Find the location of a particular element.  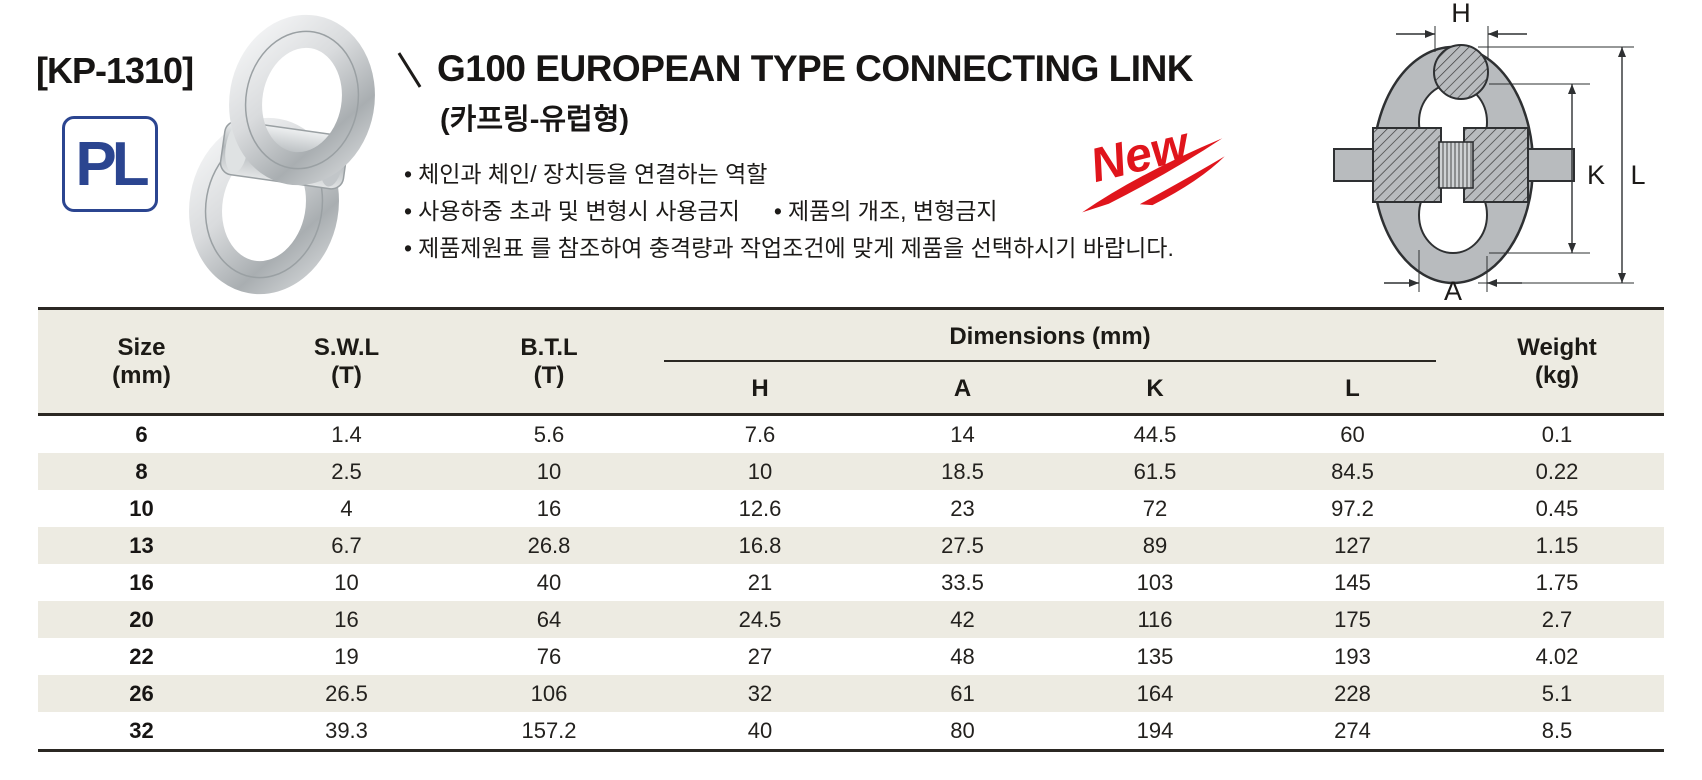

cell-btl: 106 is located at coordinates (549, 693).